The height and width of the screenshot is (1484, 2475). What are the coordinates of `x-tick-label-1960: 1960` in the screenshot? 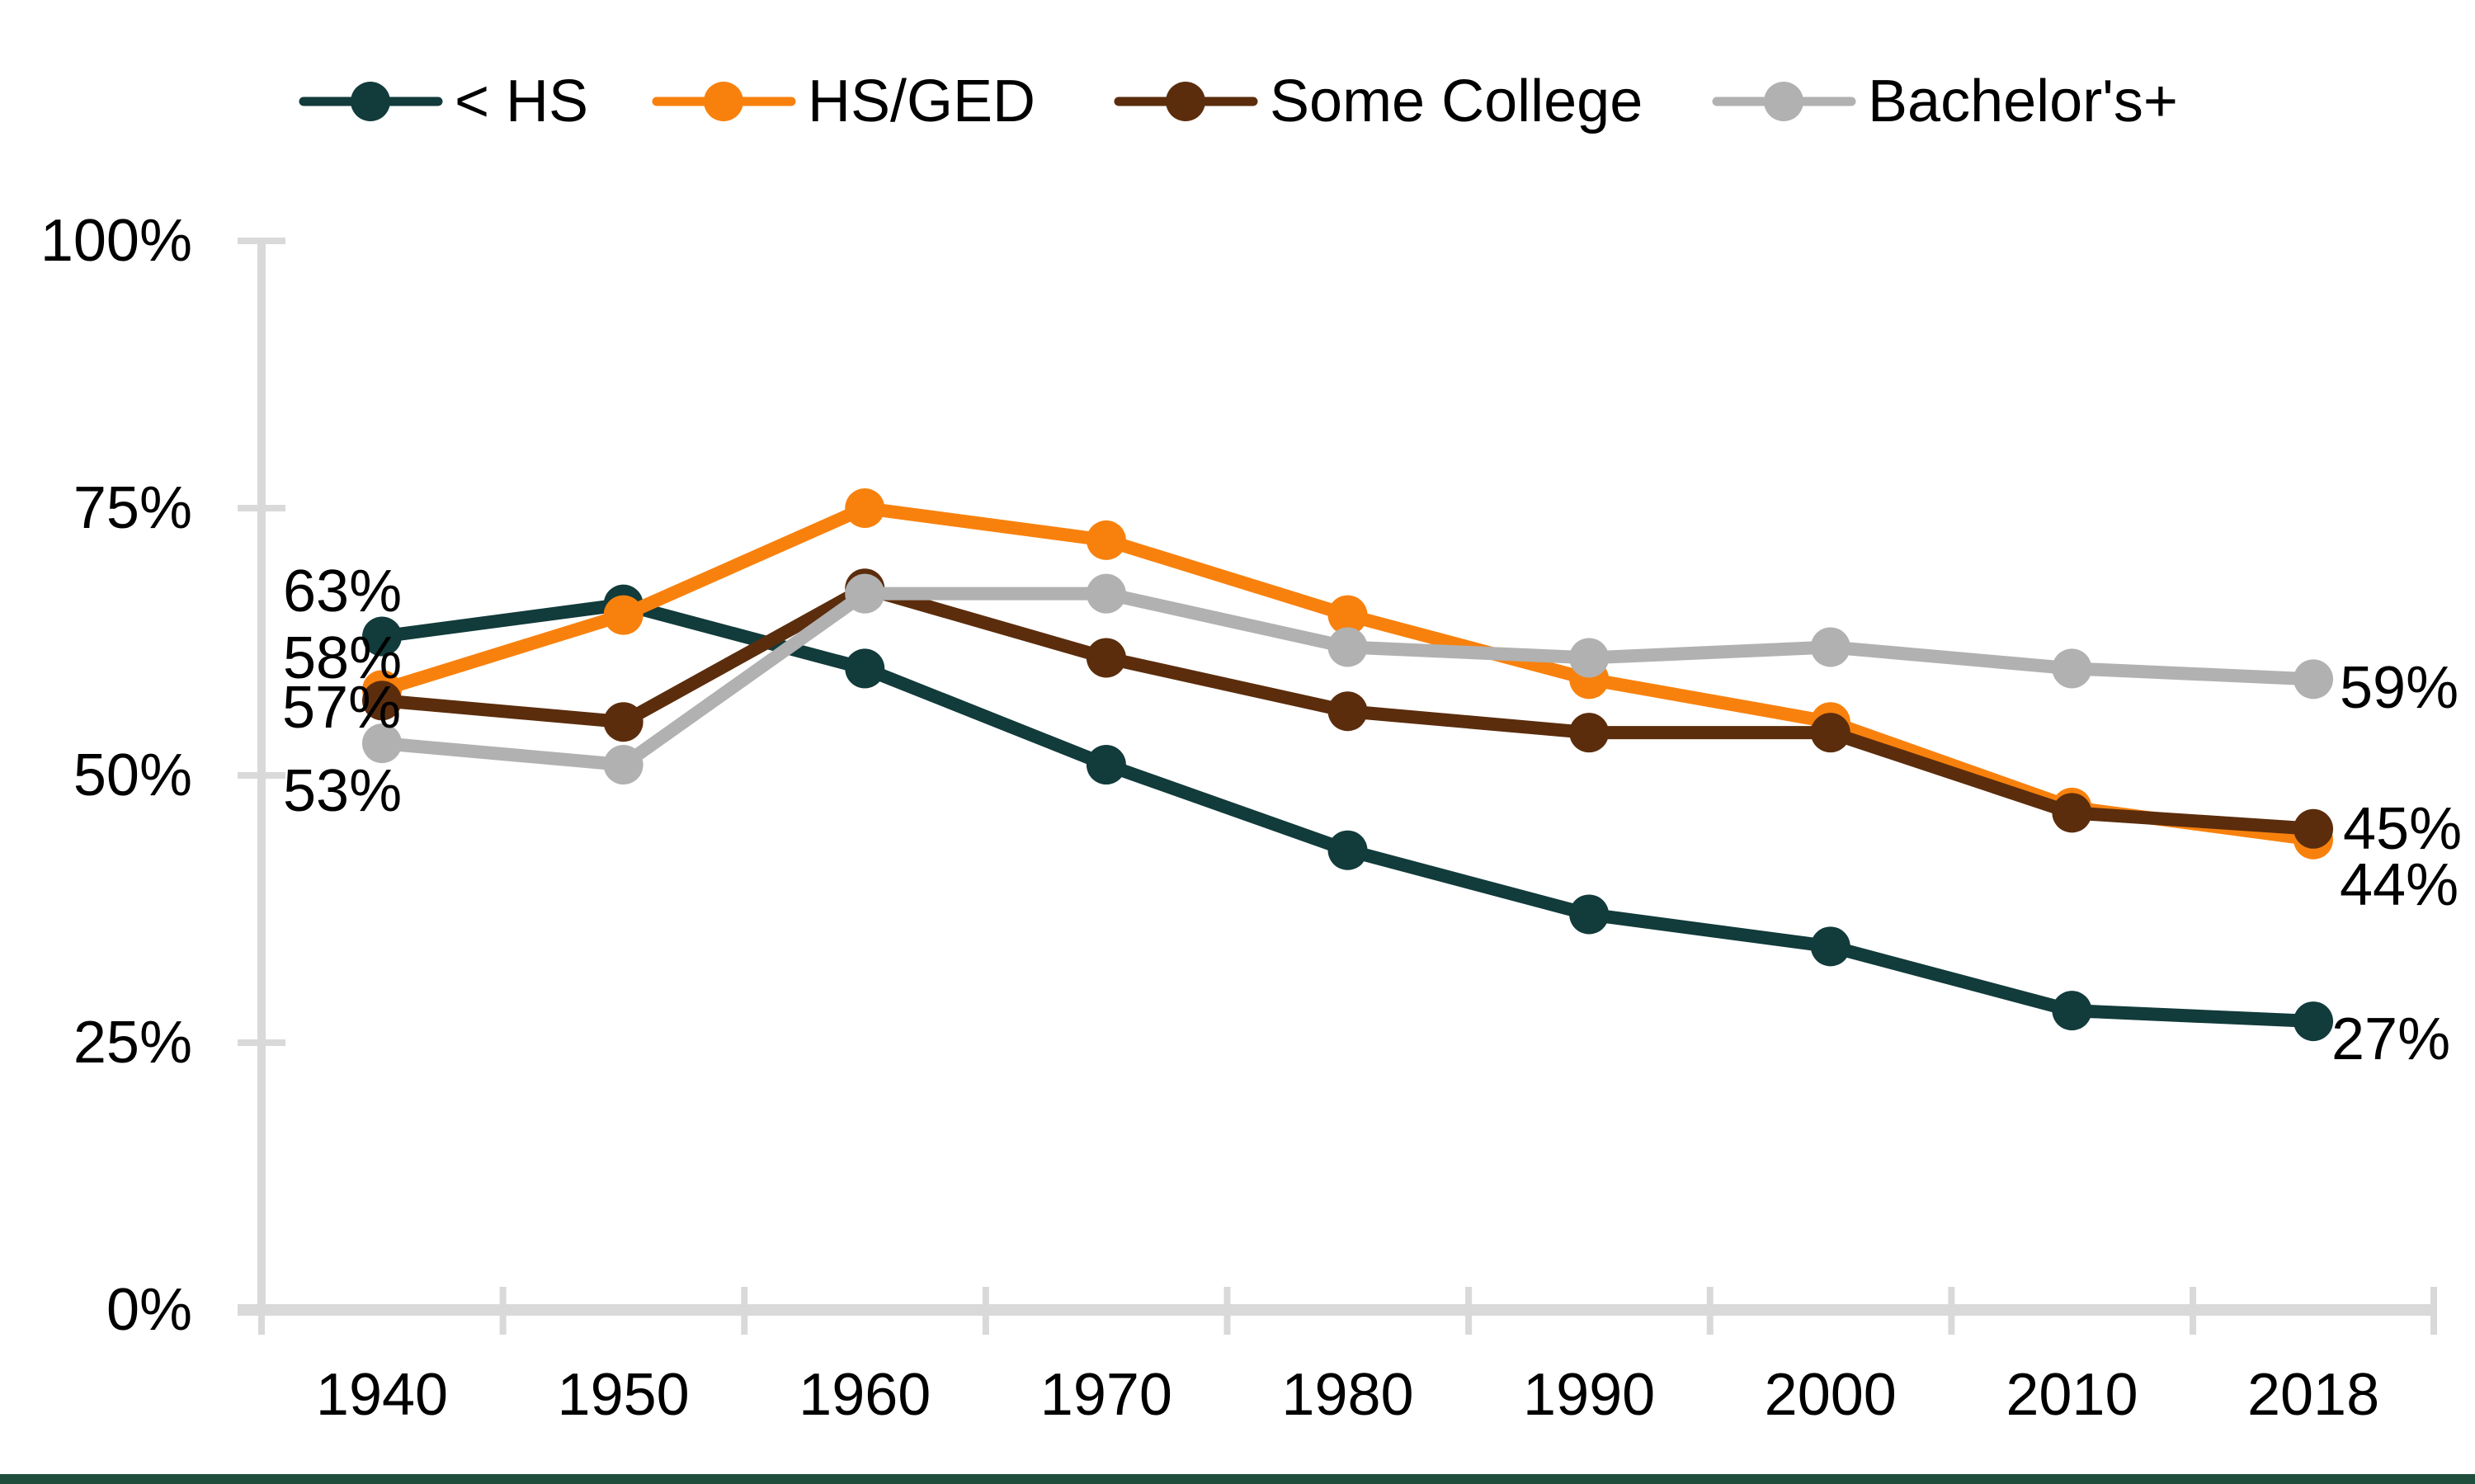 It's located at (865, 1395).